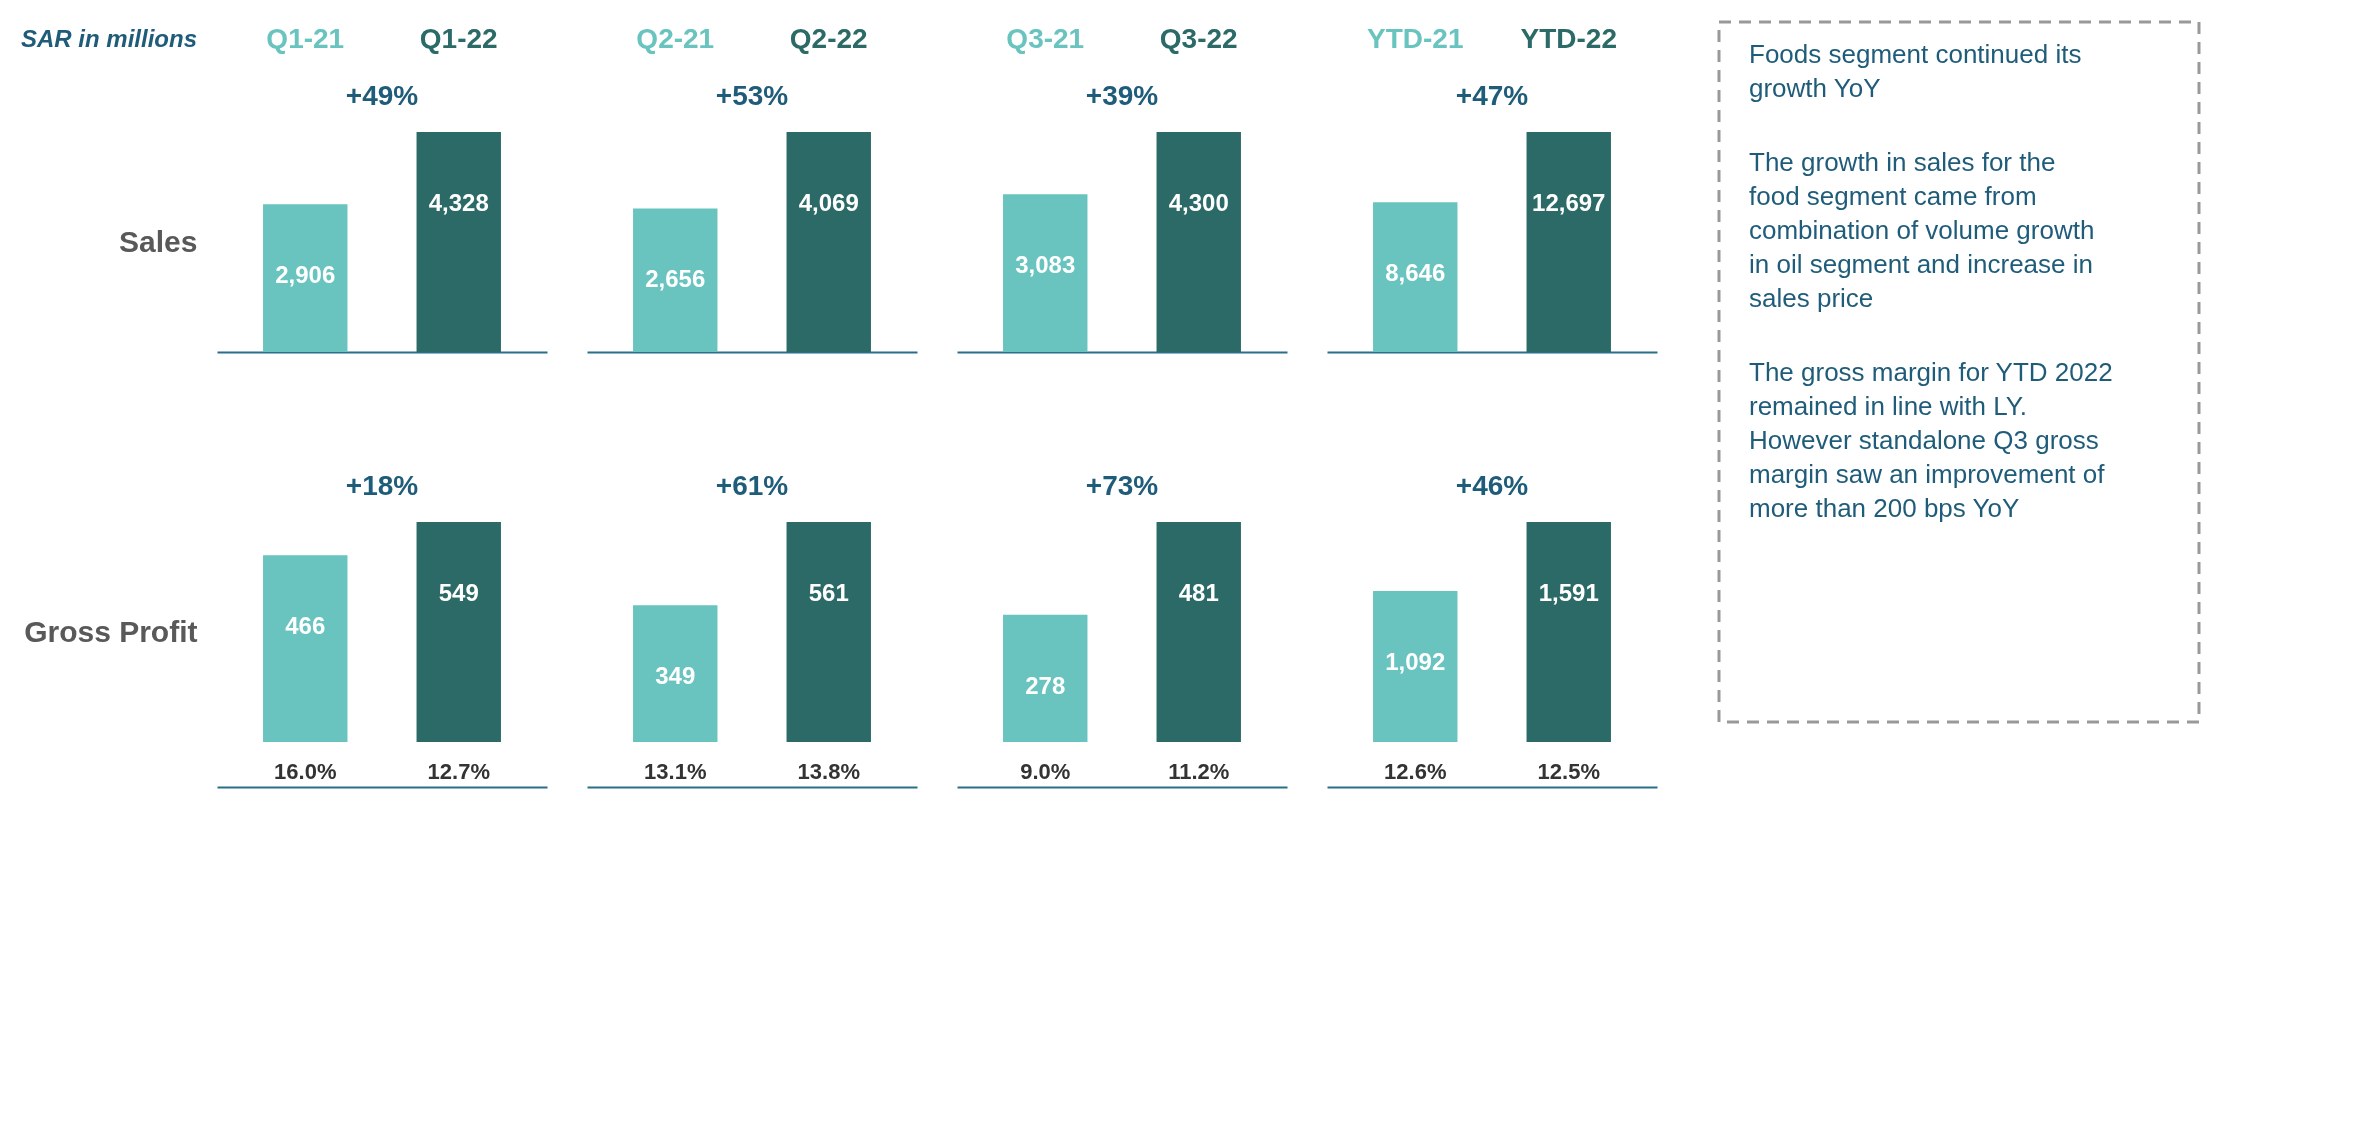  Describe the element at coordinates (1198, 592) in the screenshot. I see `data-label: 481` at that location.